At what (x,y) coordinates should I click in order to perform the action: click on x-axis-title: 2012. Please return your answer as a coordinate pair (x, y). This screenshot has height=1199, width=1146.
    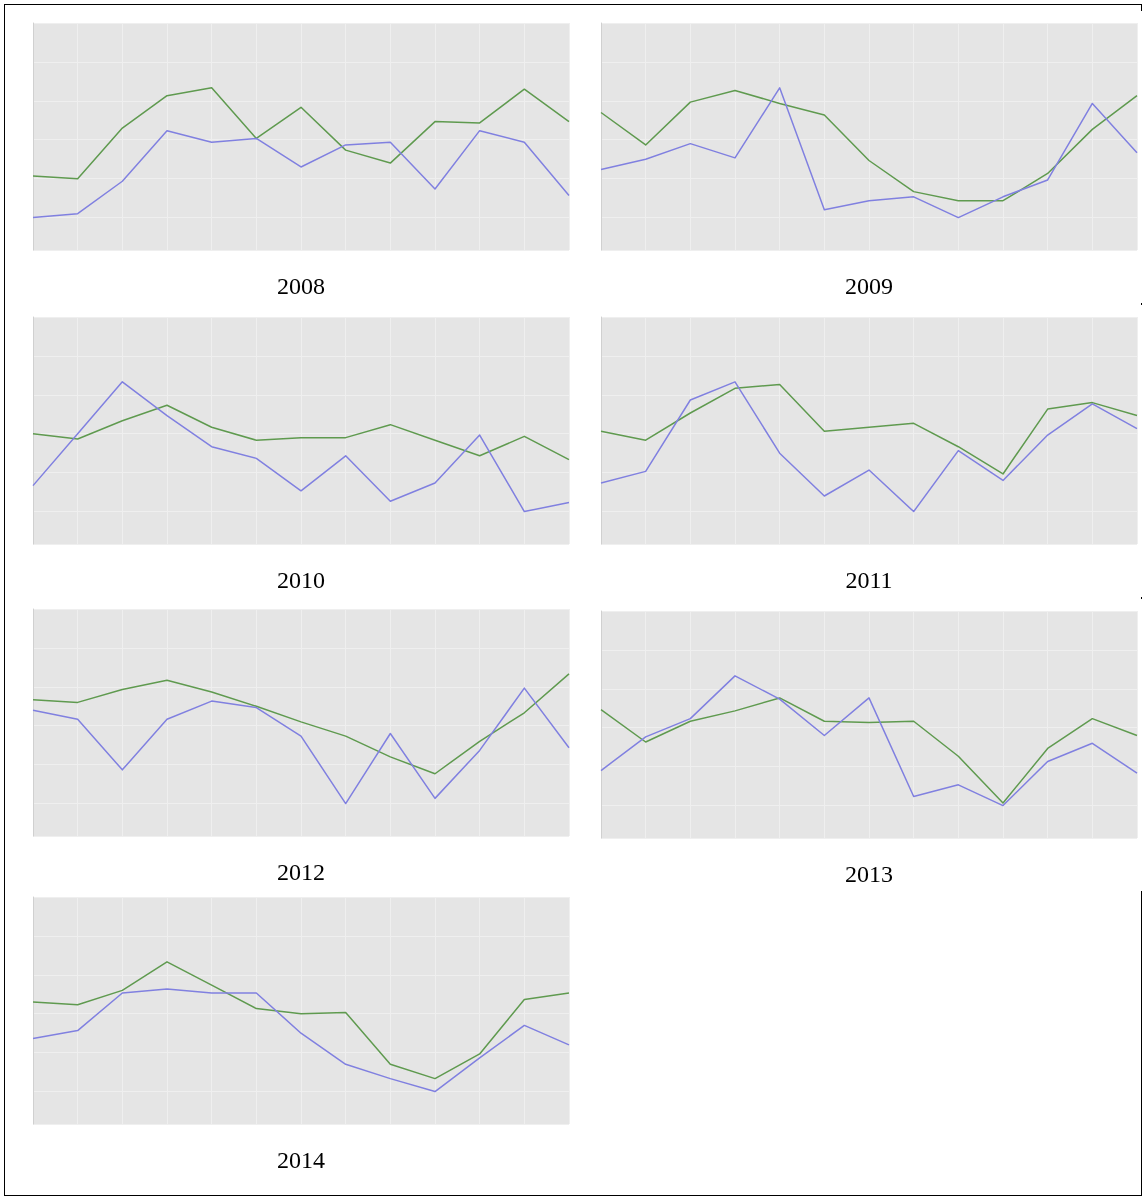
    Looking at the image, I should click on (301, 872).